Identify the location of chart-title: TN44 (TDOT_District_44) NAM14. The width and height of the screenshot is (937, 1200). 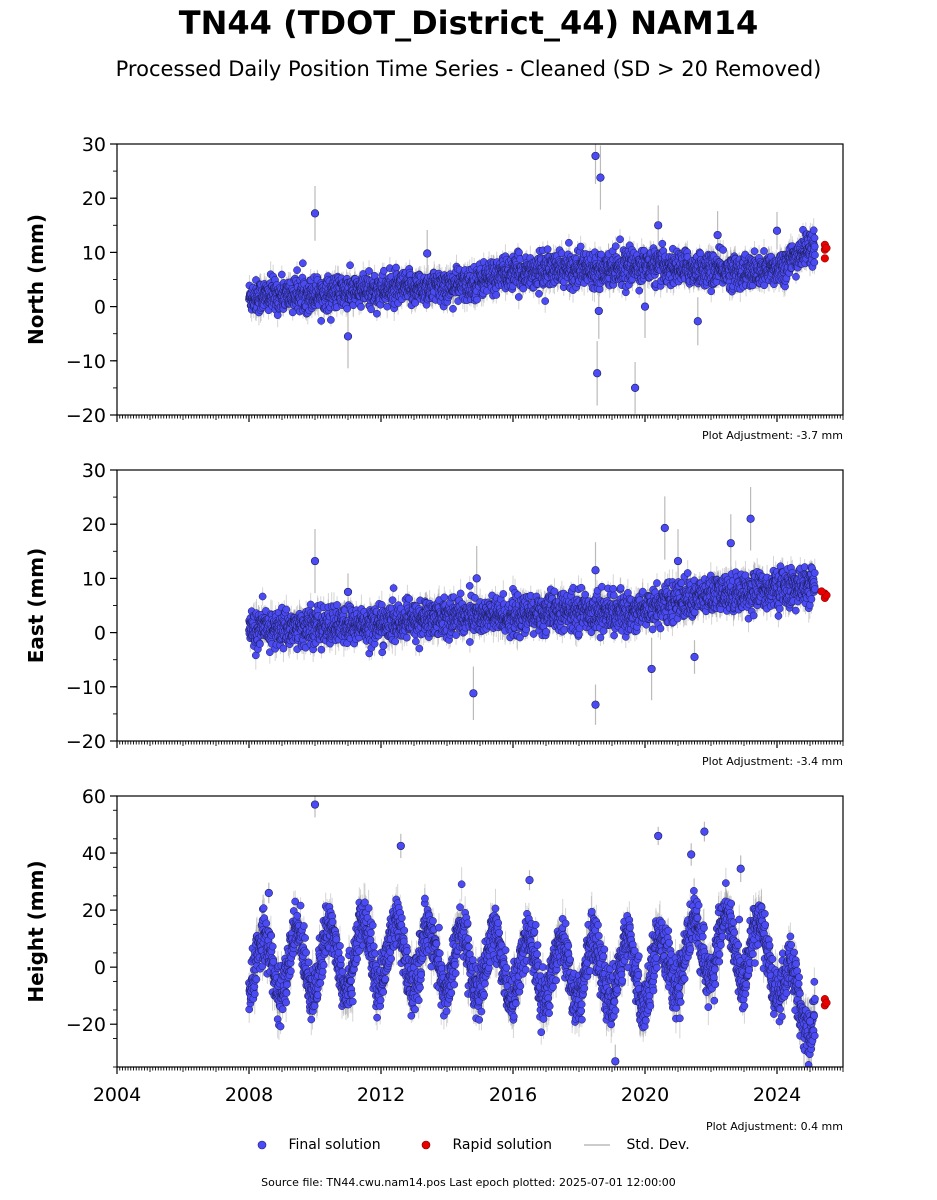
(468, 23).